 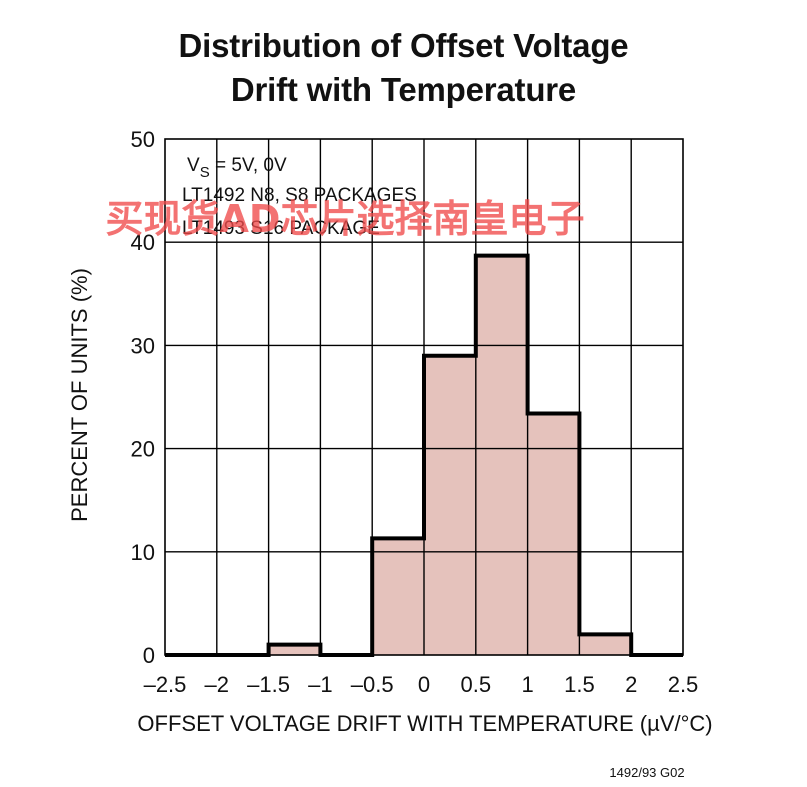 What do you see at coordinates (579, 684) in the screenshot?
I see `x-tick-label: 1.5` at bounding box center [579, 684].